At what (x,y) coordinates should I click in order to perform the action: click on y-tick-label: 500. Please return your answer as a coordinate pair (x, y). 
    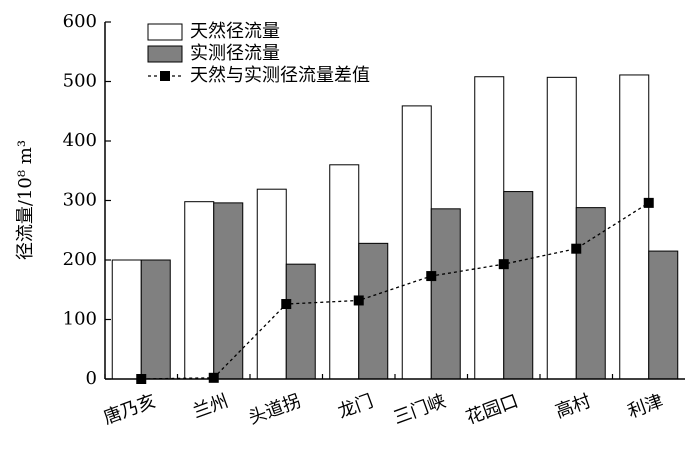
    Looking at the image, I should click on (80, 81).